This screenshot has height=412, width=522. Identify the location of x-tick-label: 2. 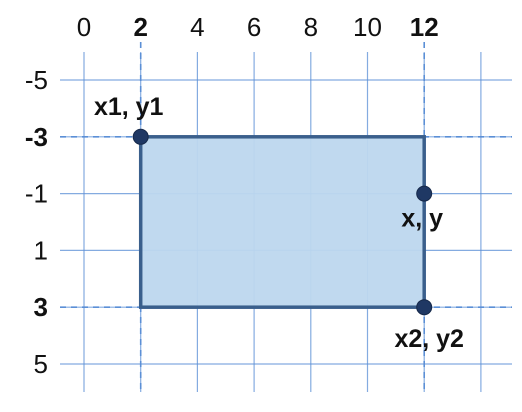
(140, 27).